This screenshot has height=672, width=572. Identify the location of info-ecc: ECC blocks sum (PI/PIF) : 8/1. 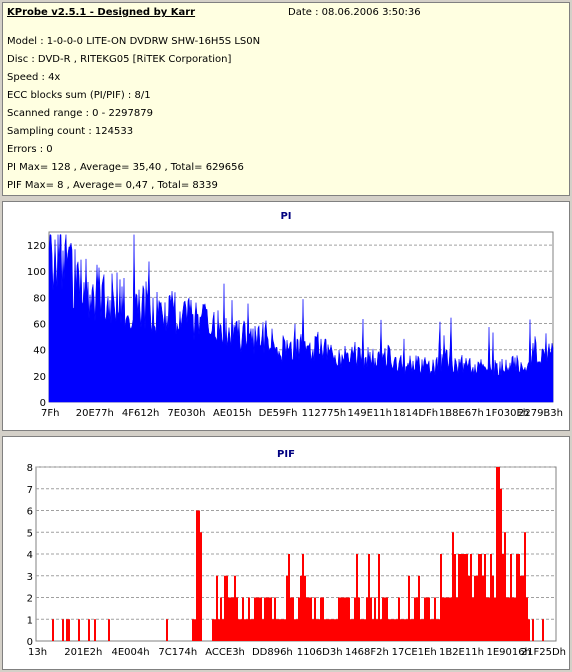
(79, 95).